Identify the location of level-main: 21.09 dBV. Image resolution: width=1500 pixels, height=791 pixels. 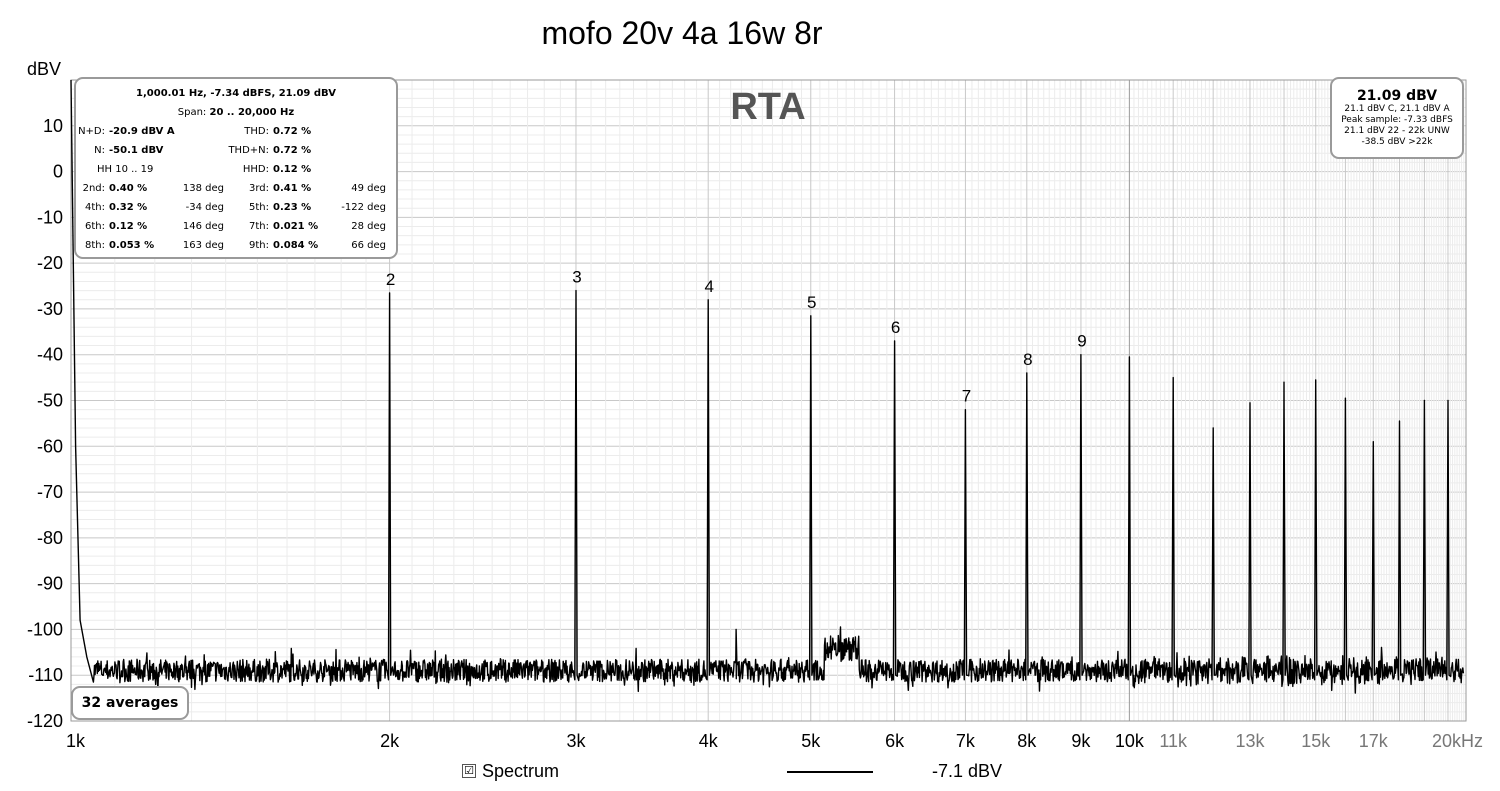
(1397, 96).